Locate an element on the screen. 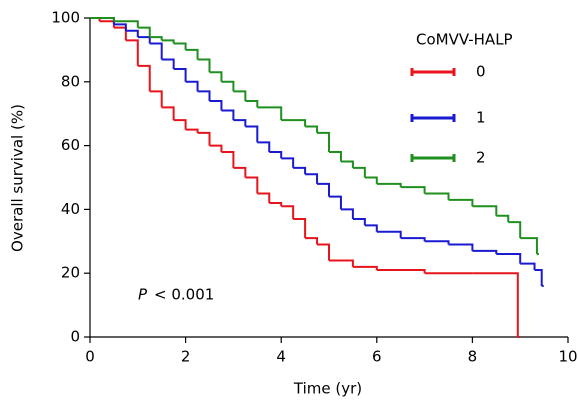 This screenshot has width=578, height=405. annotation-italic: P is located at coordinates (143, 295).